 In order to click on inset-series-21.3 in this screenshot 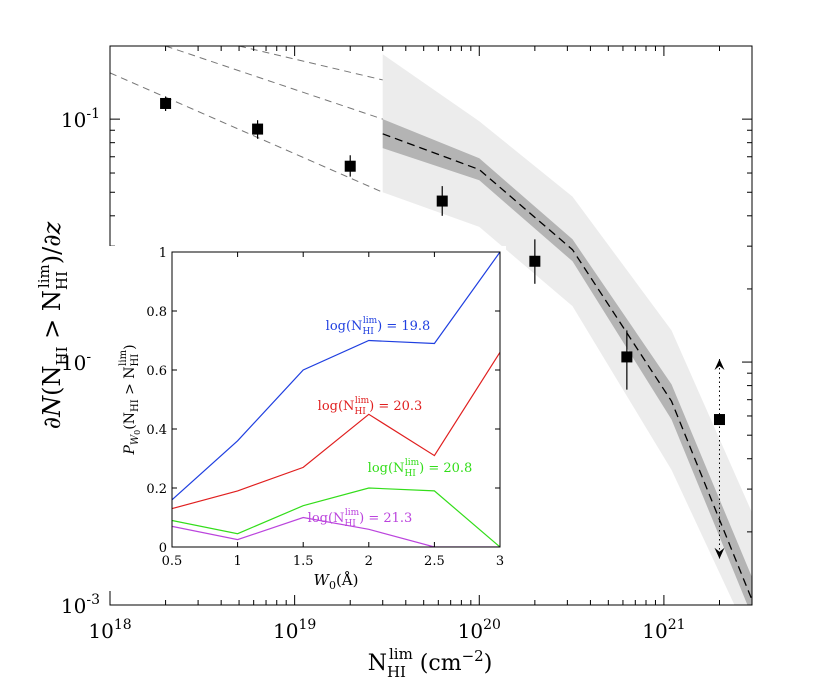, I will do `click(336, 531)`.